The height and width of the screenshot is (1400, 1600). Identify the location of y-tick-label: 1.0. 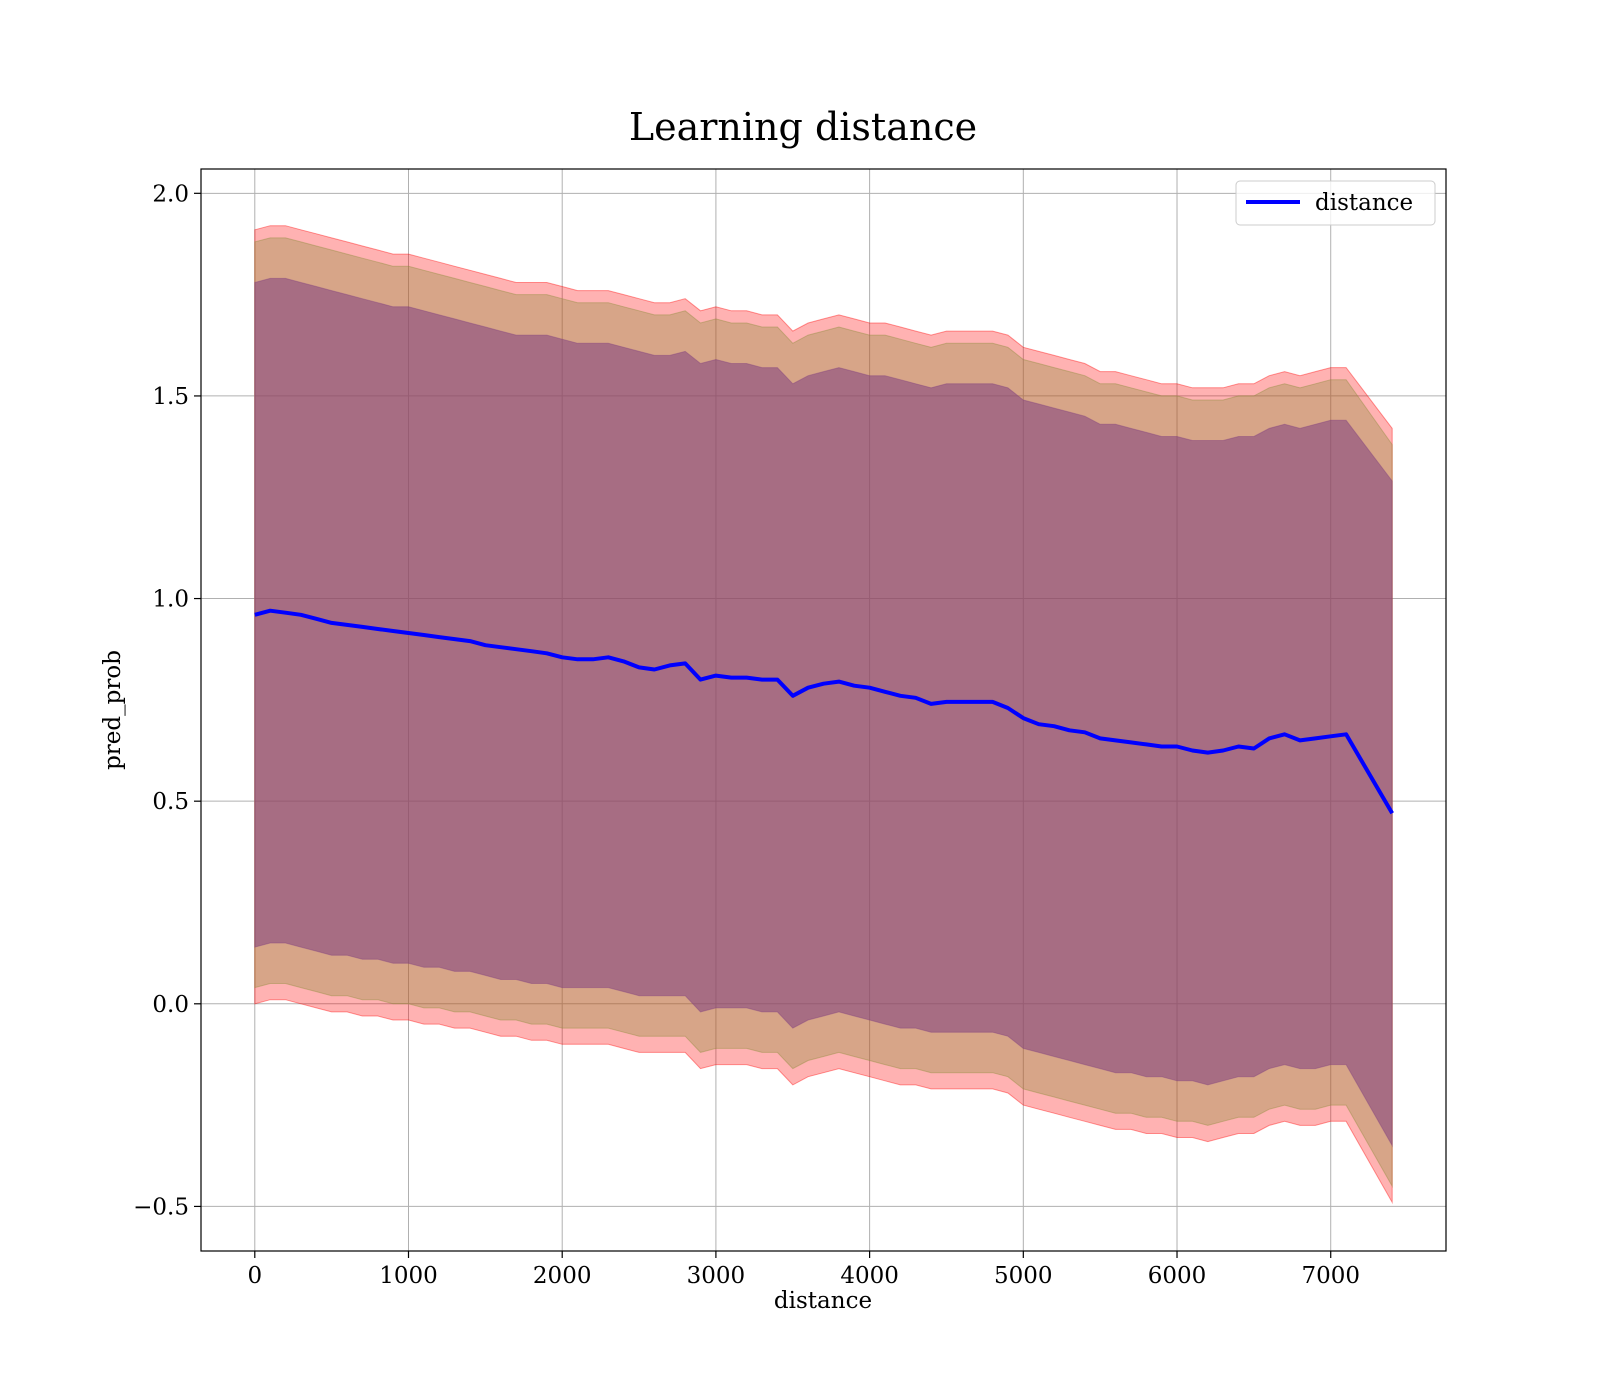
(170, 600).